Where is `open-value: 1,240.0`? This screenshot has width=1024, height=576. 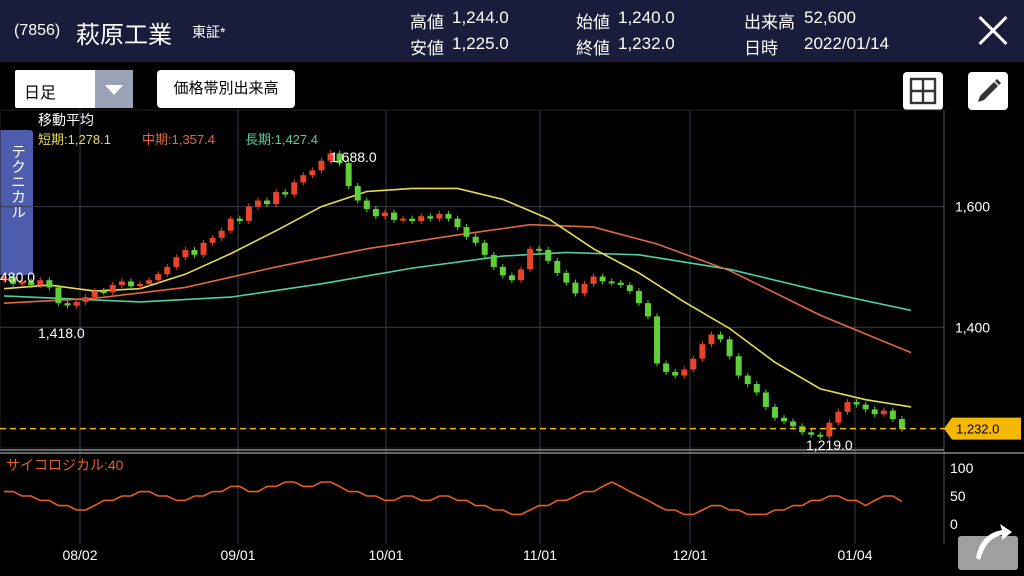 open-value: 1,240.0 is located at coordinates (646, 17).